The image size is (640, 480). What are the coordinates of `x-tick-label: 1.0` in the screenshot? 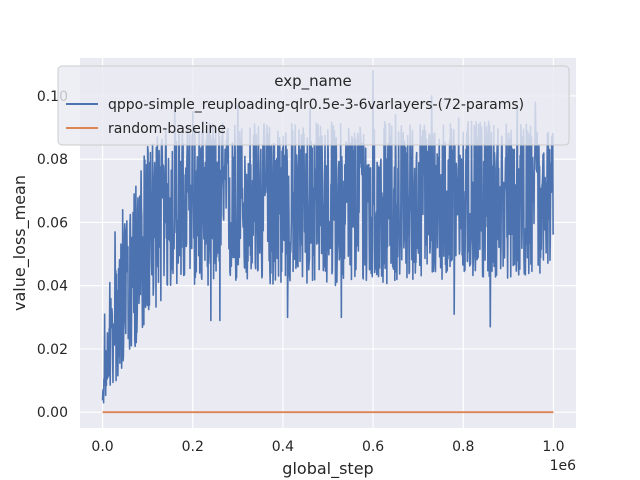 It's located at (553, 447).